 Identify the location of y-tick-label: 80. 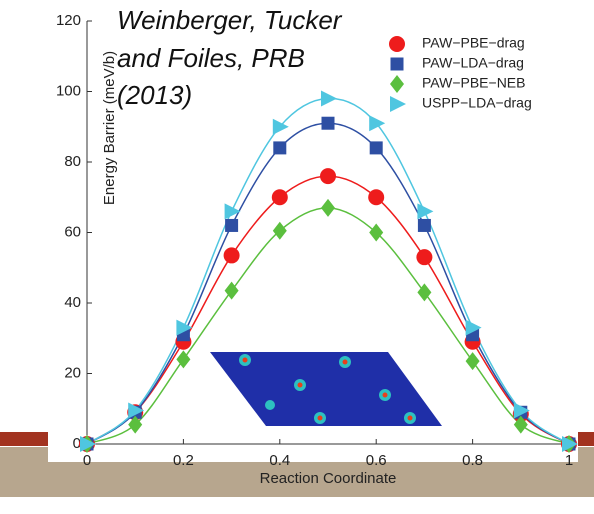
(72, 161).